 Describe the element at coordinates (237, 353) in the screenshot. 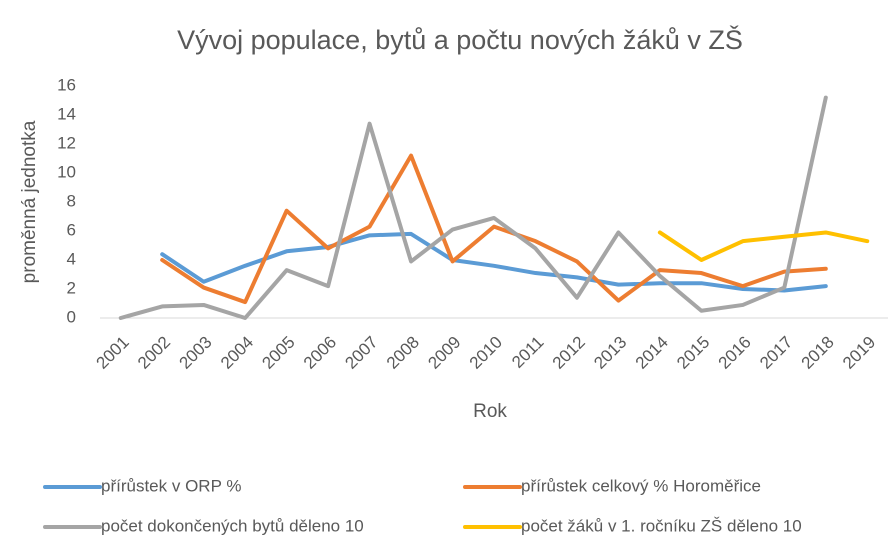

I see `x-tick-label: 2004` at that location.